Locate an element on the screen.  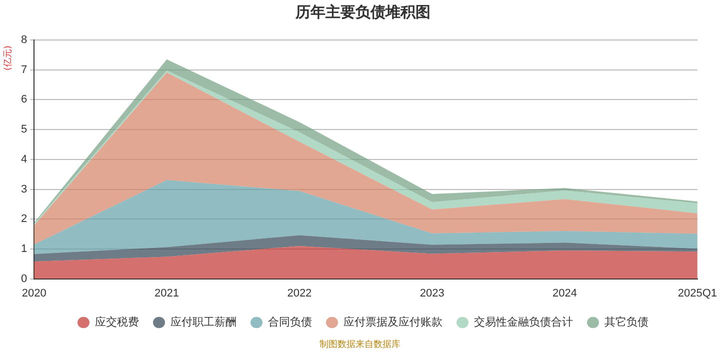
y-axis-title: (亿元) is located at coordinates (8, 58).